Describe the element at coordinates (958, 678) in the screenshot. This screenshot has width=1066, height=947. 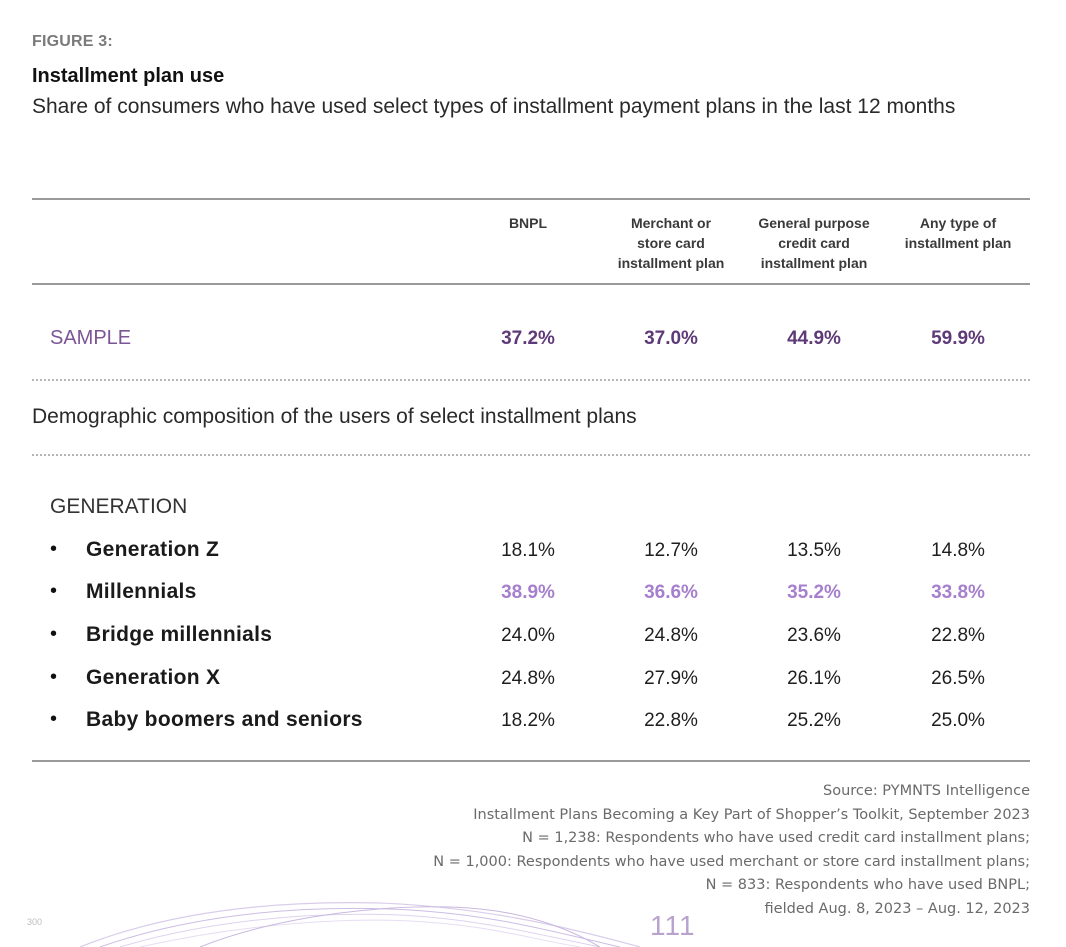
I see `cell-any: 26.5%` at that location.